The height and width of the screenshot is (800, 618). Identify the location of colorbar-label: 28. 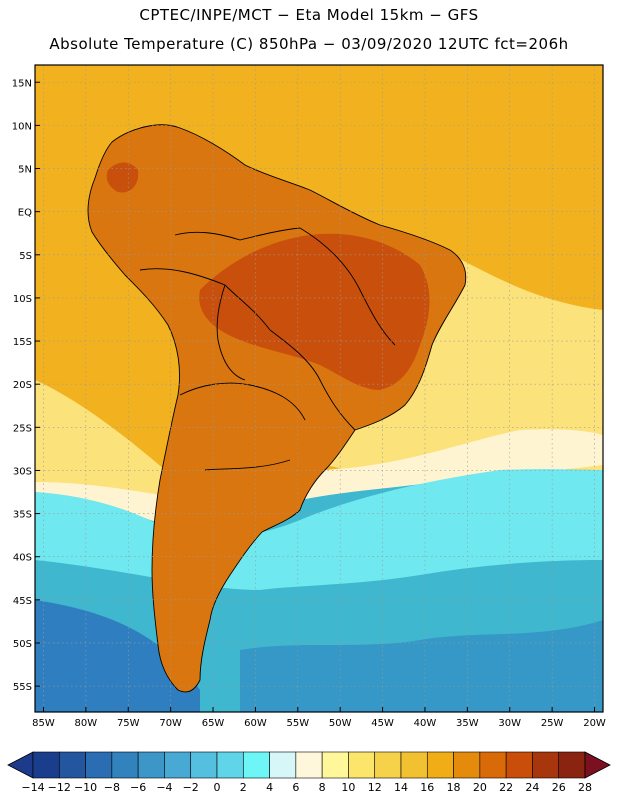
(585, 787).